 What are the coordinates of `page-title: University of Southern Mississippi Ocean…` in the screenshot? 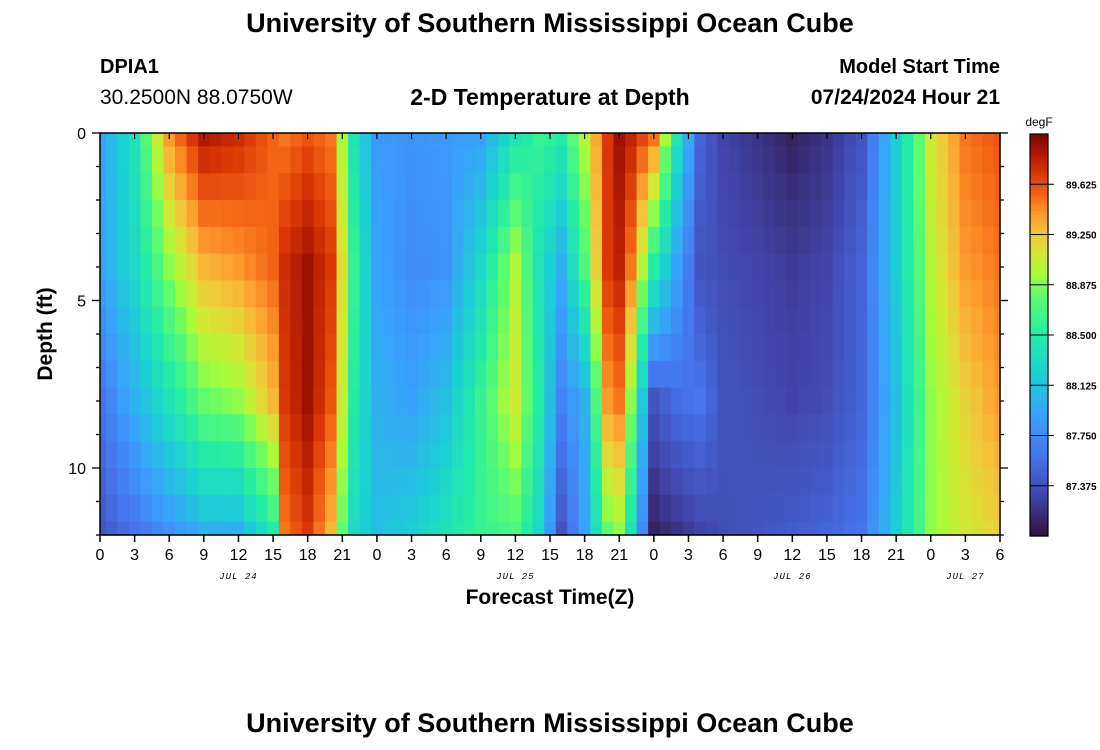 It's located at (550, 23).